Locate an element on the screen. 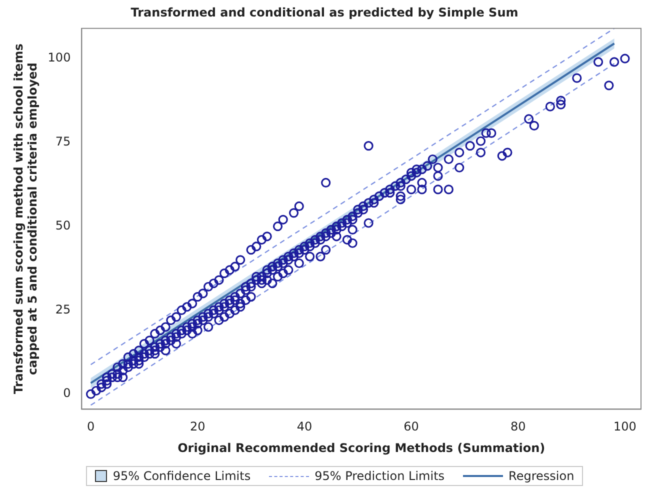  x-tick-label: 20 is located at coordinates (198, 427).